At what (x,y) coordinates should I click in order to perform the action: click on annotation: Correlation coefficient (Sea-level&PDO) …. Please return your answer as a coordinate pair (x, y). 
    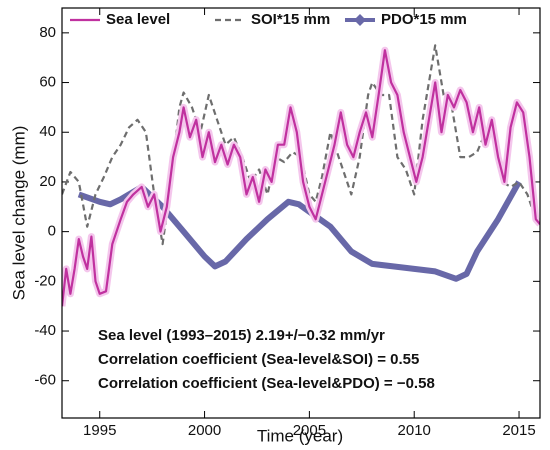
    Looking at the image, I should click on (266, 383).